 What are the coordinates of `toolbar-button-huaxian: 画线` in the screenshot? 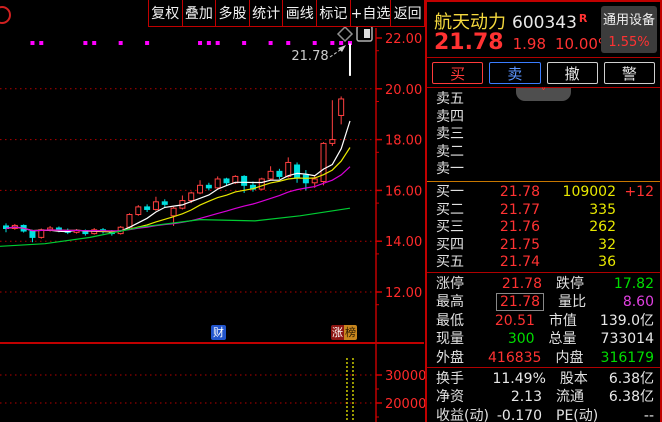 It's located at (299, 13).